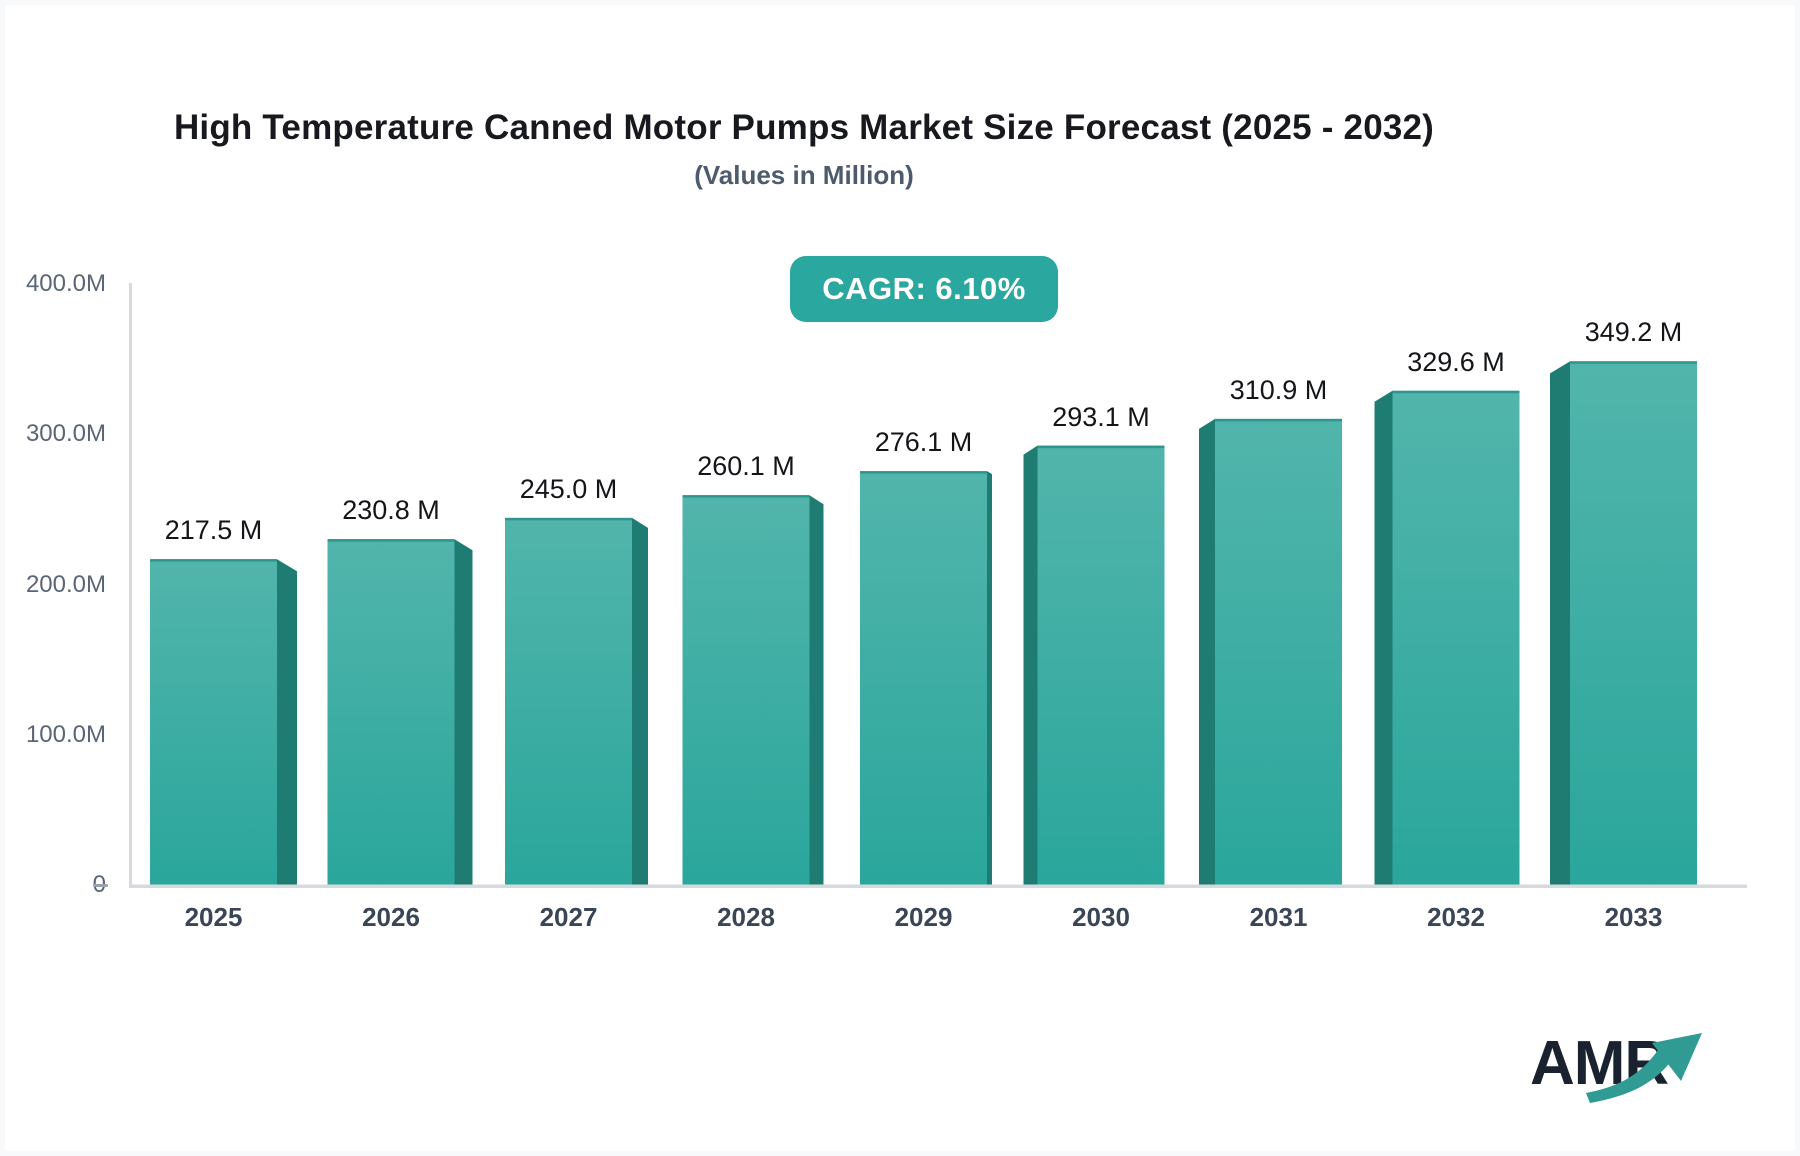 Image resolution: width=1800 pixels, height=1156 pixels. What do you see at coordinates (1633, 332) in the screenshot?
I see `bar-value-label-2033: 349.2 M` at bounding box center [1633, 332].